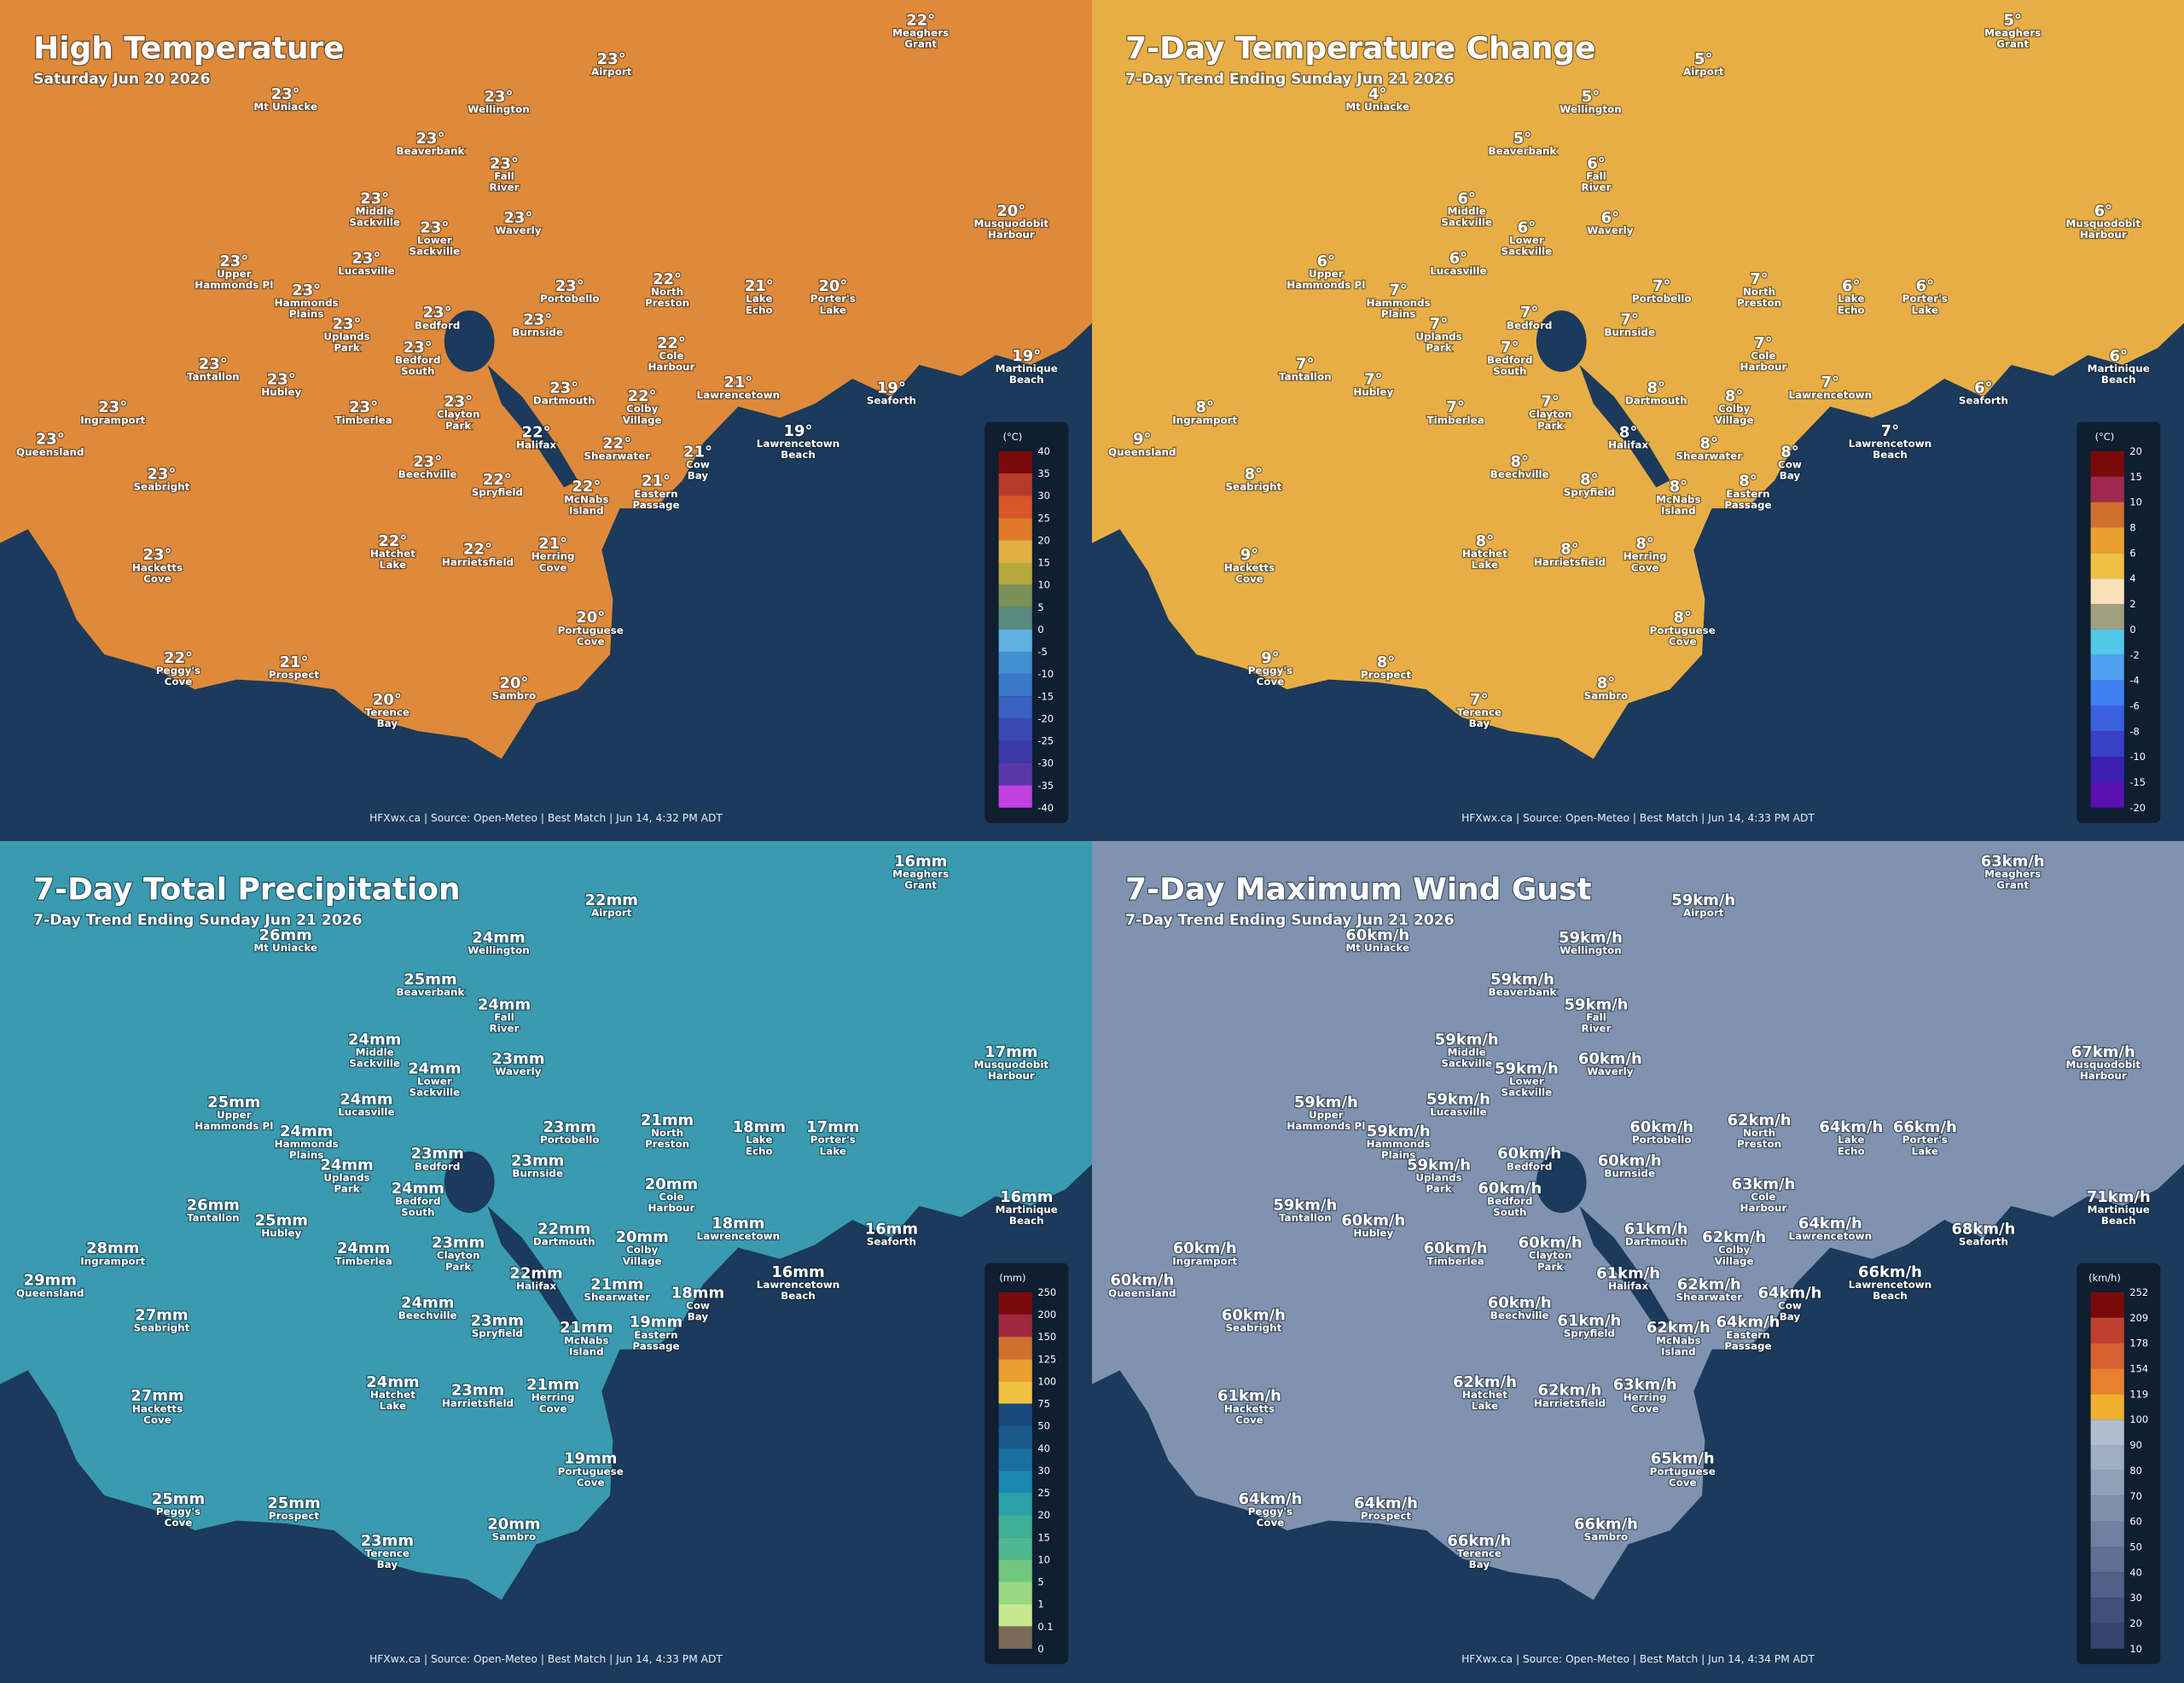  I want to click on place-value: 22mm, so click(563, 1229).